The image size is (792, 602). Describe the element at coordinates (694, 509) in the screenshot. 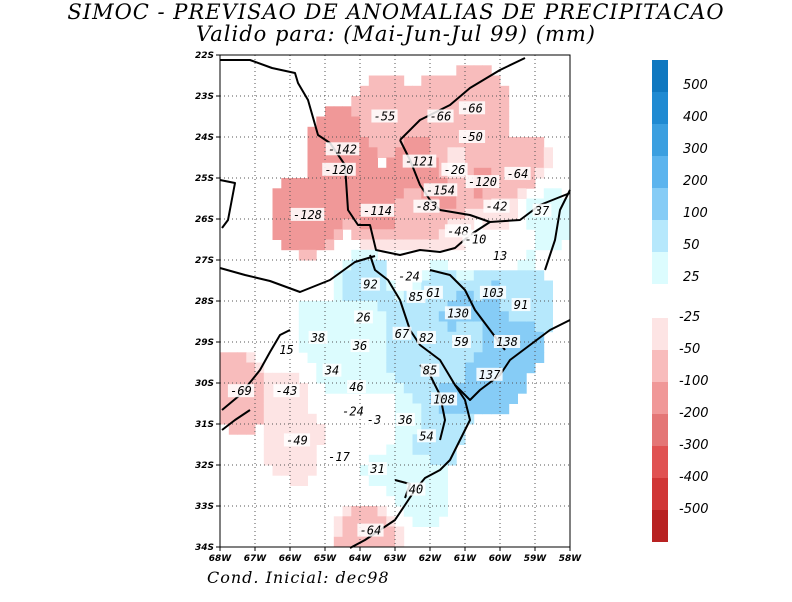

I see `colorbar-label: -500` at that location.